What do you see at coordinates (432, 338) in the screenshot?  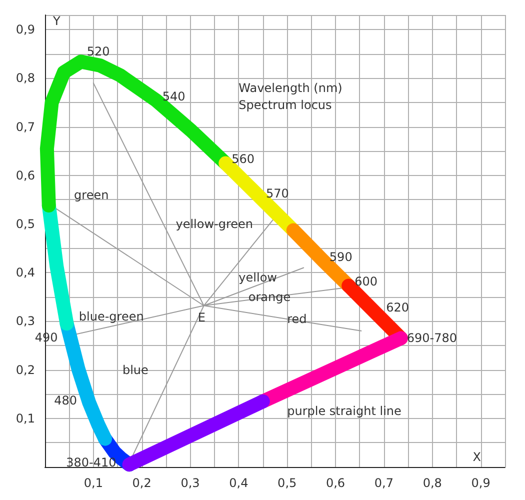 I see `annotation: 690-780` at bounding box center [432, 338].